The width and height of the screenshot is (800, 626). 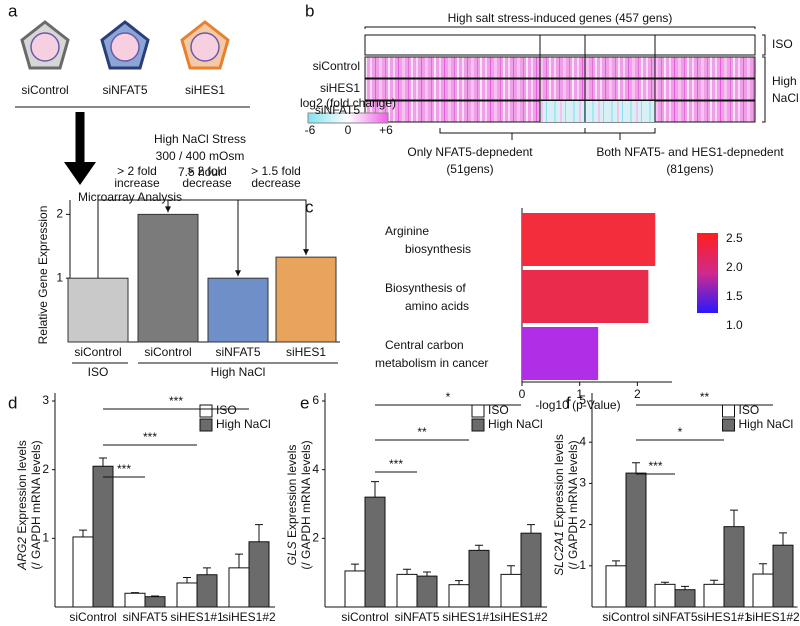 What do you see at coordinates (559, 482) in the screenshot?
I see `y-axis-label-text: Expression levels` at bounding box center [559, 482].